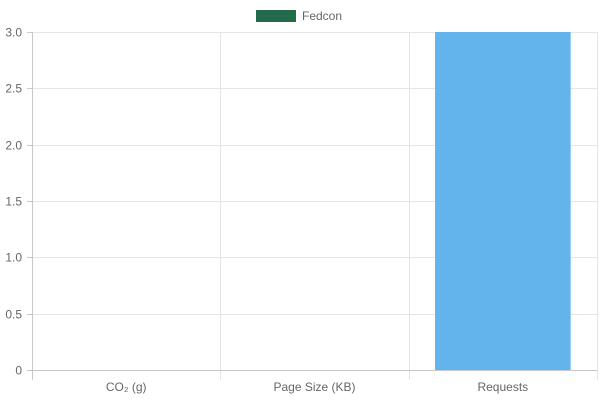 The height and width of the screenshot is (400, 600). I want to click on x-tick-label: Page Size (KB), so click(314, 387).